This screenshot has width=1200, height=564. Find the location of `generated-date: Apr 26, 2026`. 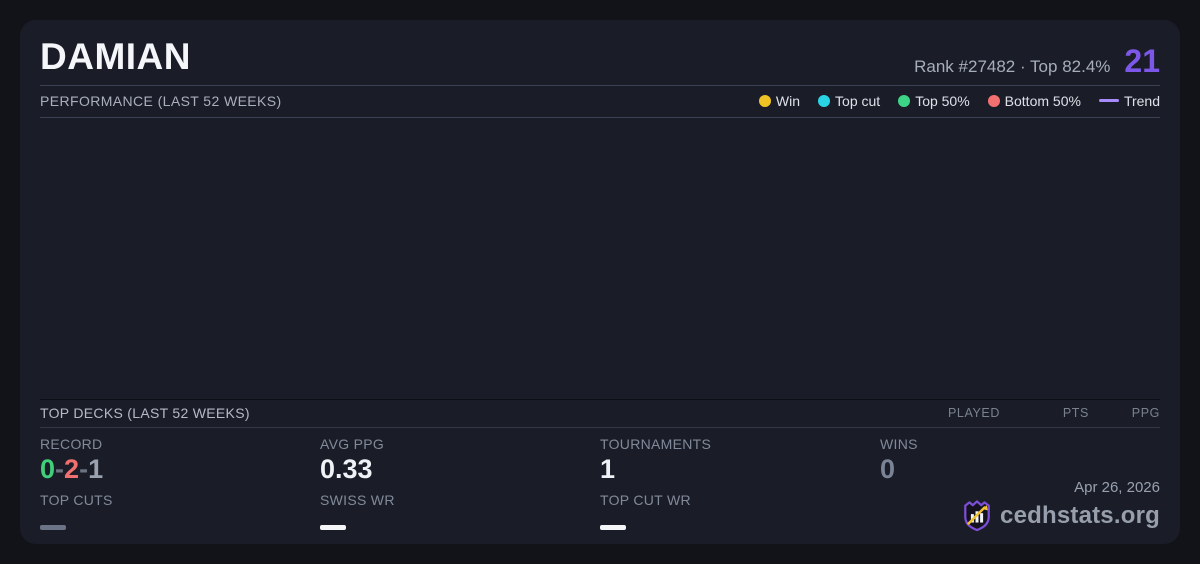

generated-date: Apr 26, 2026 is located at coordinates (1117, 487).